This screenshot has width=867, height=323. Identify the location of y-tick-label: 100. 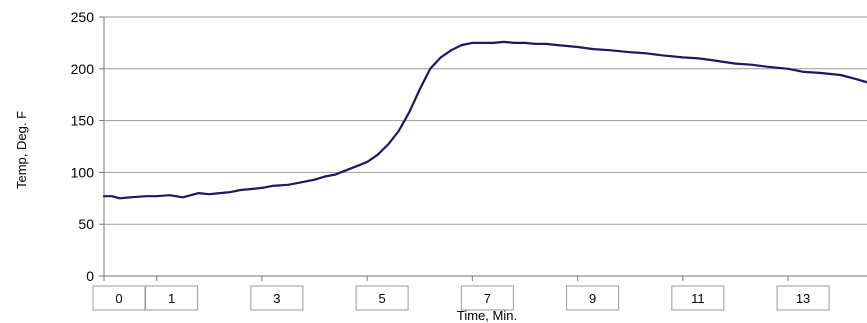
(83, 172).